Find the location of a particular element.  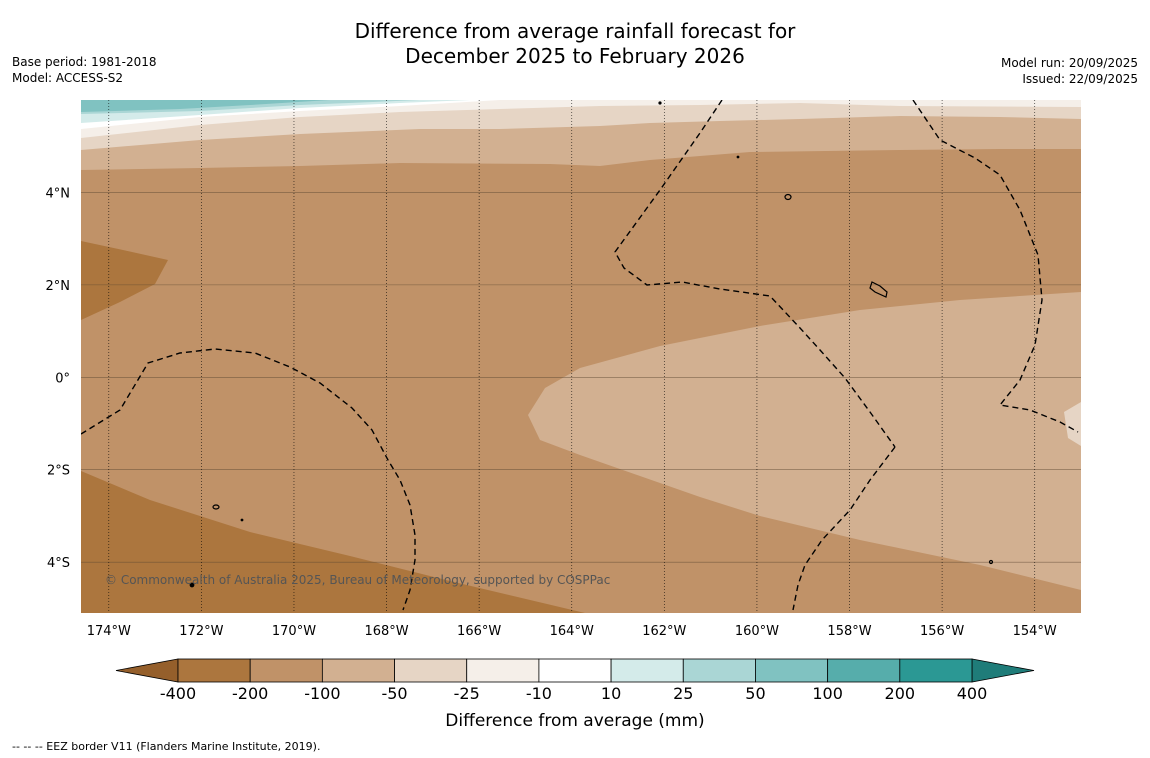

eez-border-west is located at coordinates (248, 479).